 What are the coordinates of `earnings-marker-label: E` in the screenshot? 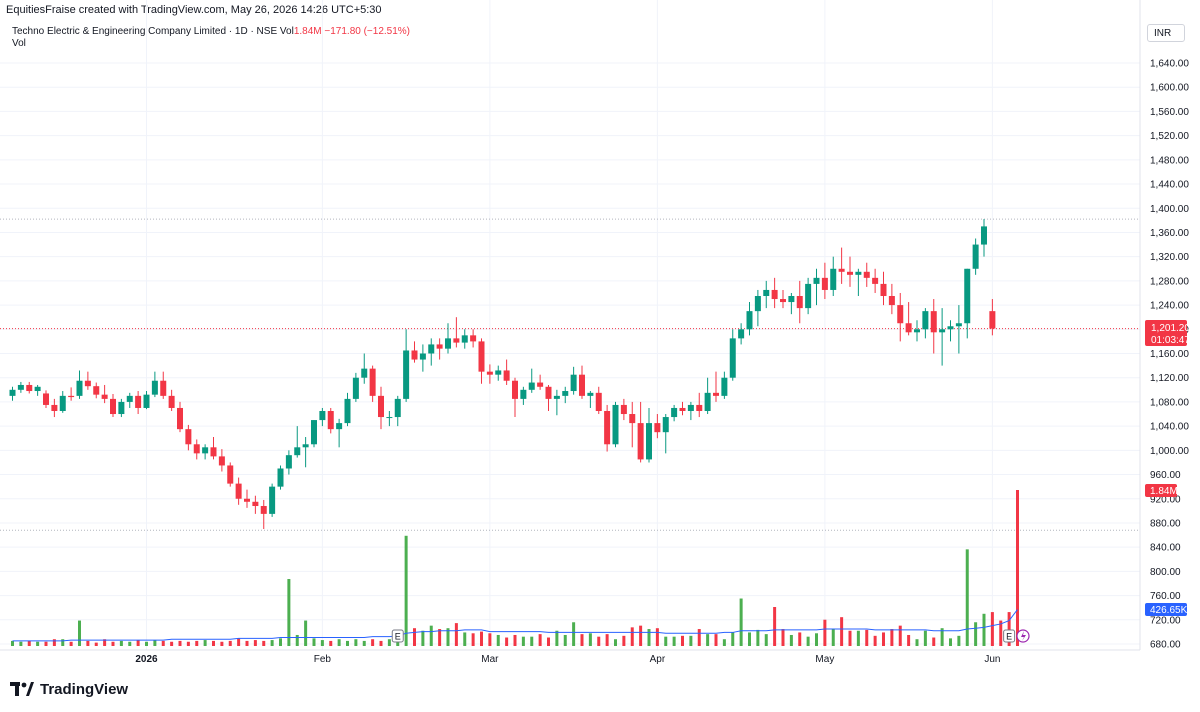 It's located at (398, 637).